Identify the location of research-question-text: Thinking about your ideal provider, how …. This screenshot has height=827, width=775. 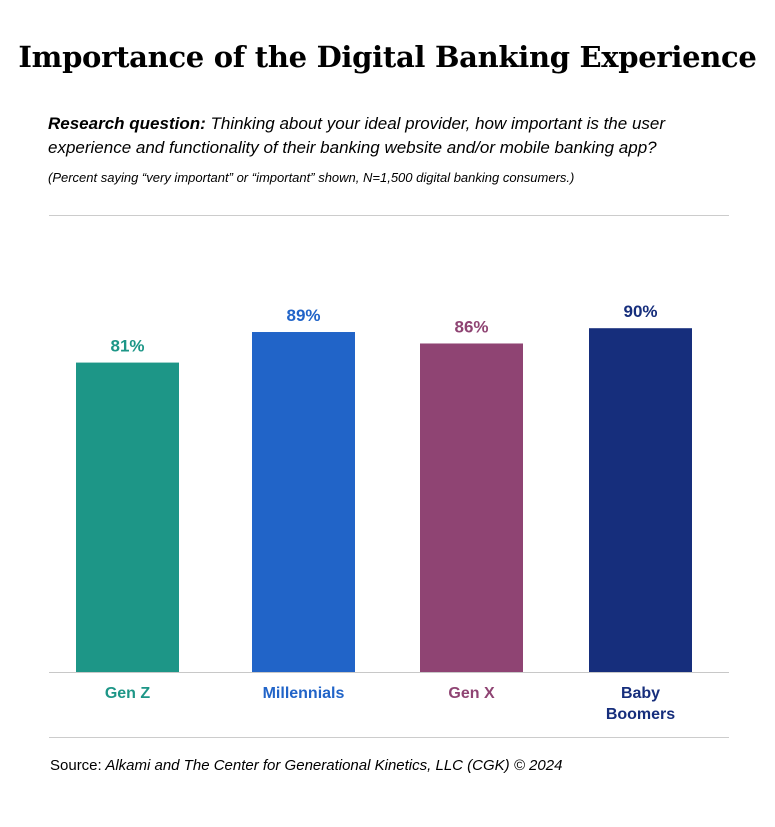
(357, 135).